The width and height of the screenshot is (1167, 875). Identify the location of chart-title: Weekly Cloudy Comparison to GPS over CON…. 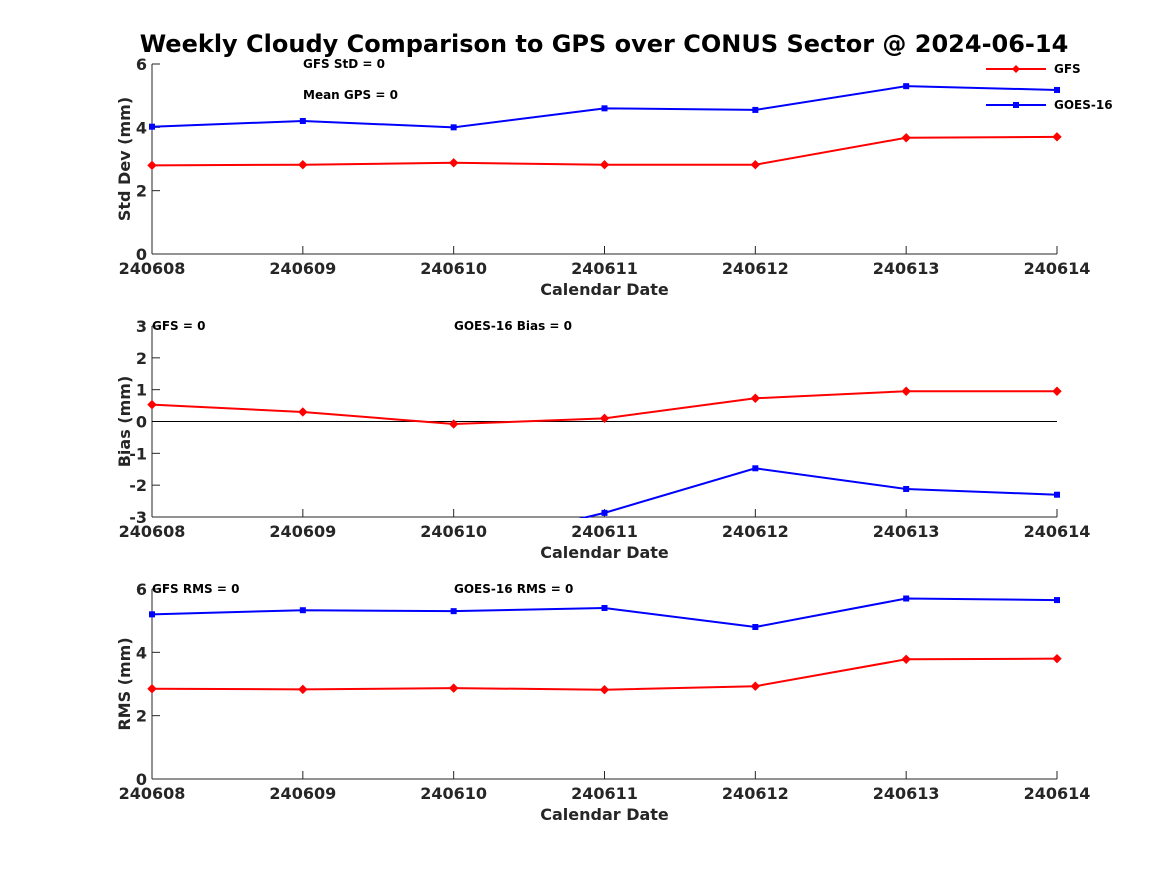
(604, 44).